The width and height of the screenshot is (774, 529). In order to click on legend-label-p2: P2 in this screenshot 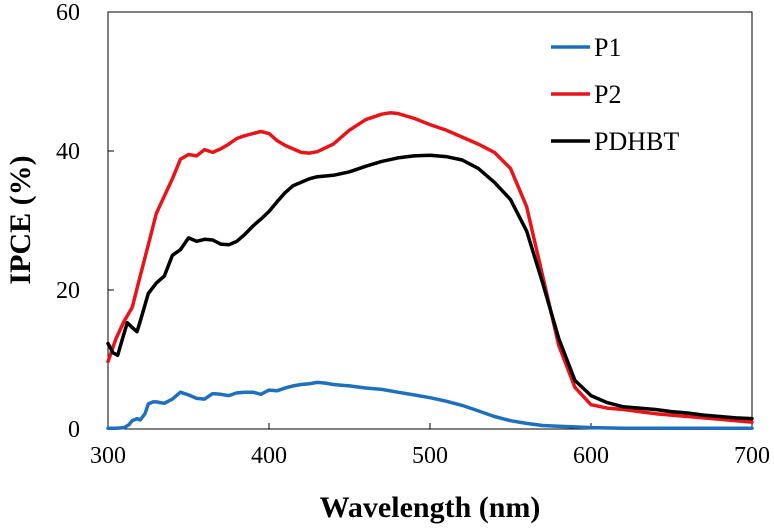, I will do `click(607, 94)`.